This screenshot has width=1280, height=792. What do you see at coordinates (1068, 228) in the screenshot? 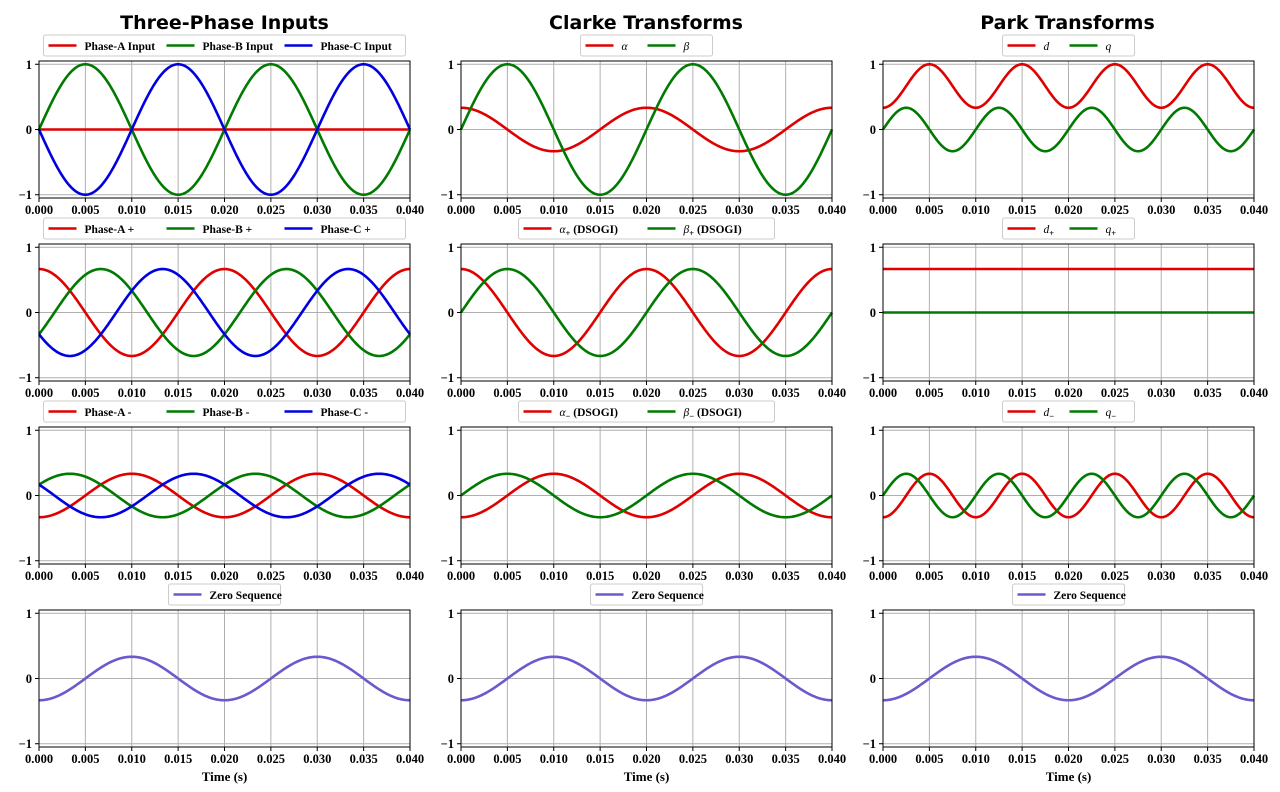
I see `legend: d+ q+` at bounding box center [1068, 228].